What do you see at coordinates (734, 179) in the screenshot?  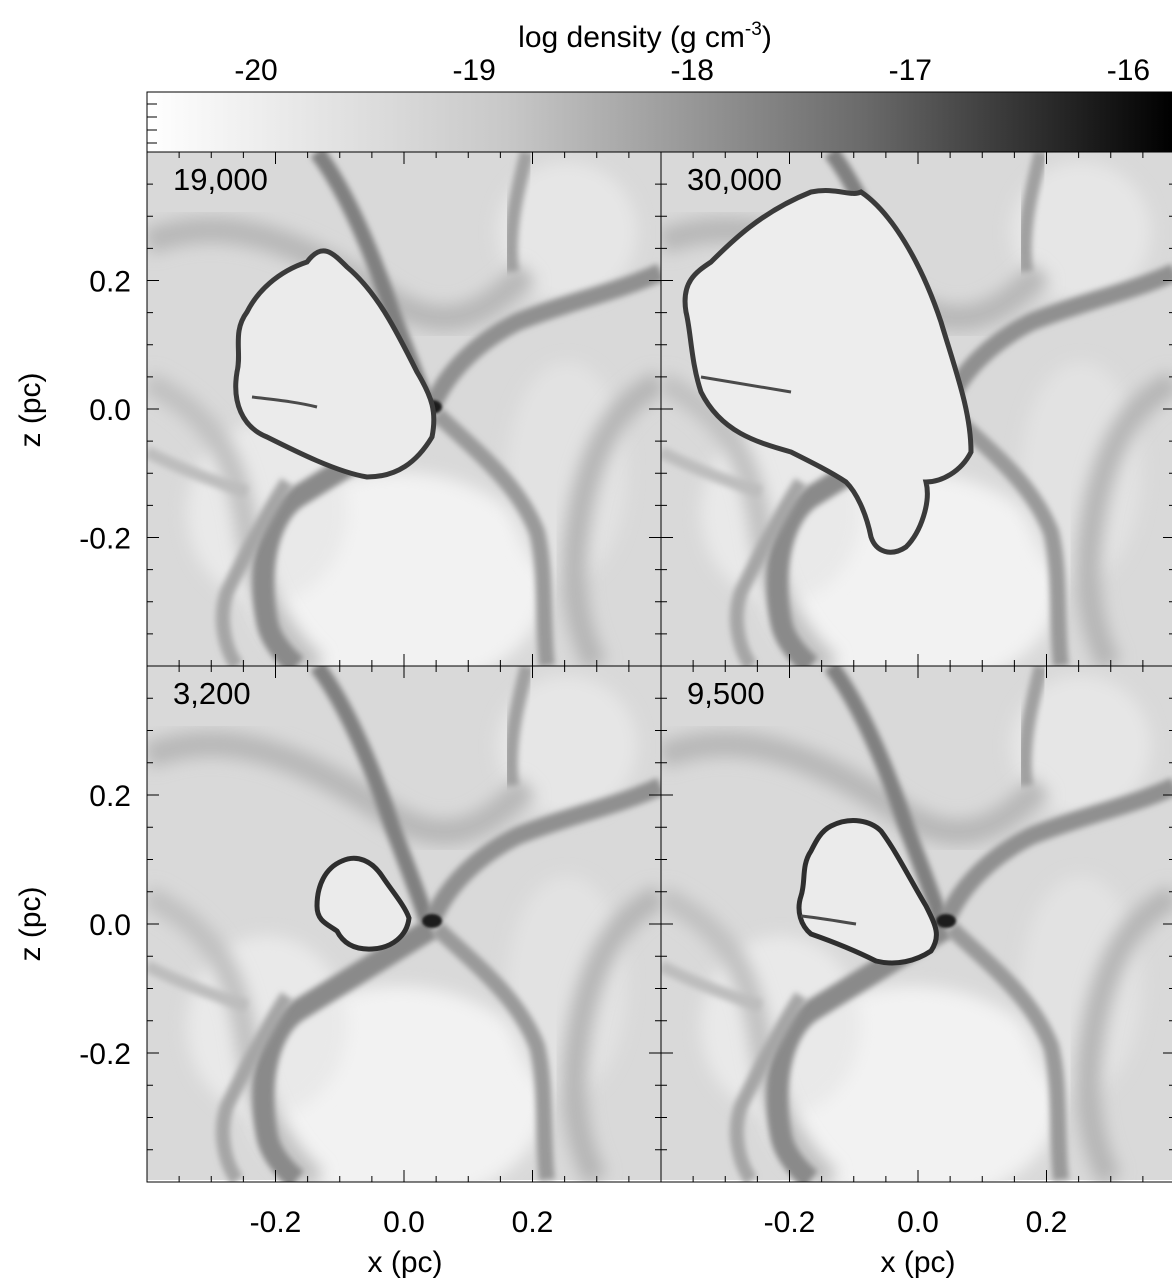 I see `panel-label: 30,000` at bounding box center [734, 179].